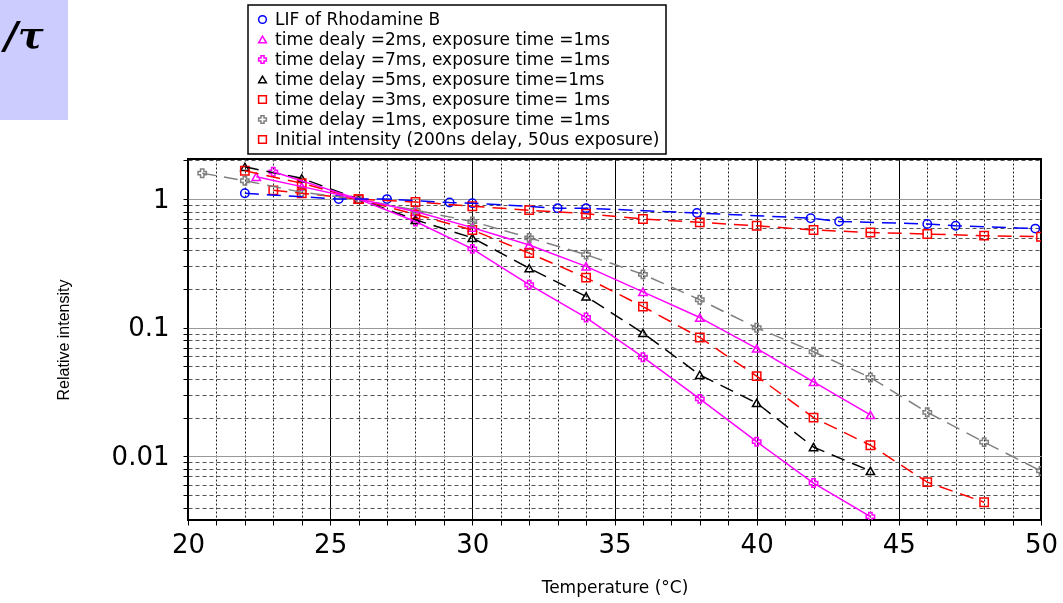 This screenshot has width=1063, height=603. Describe the element at coordinates (149, 327) in the screenshot. I see `y-tick-label: 0.1` at that location.